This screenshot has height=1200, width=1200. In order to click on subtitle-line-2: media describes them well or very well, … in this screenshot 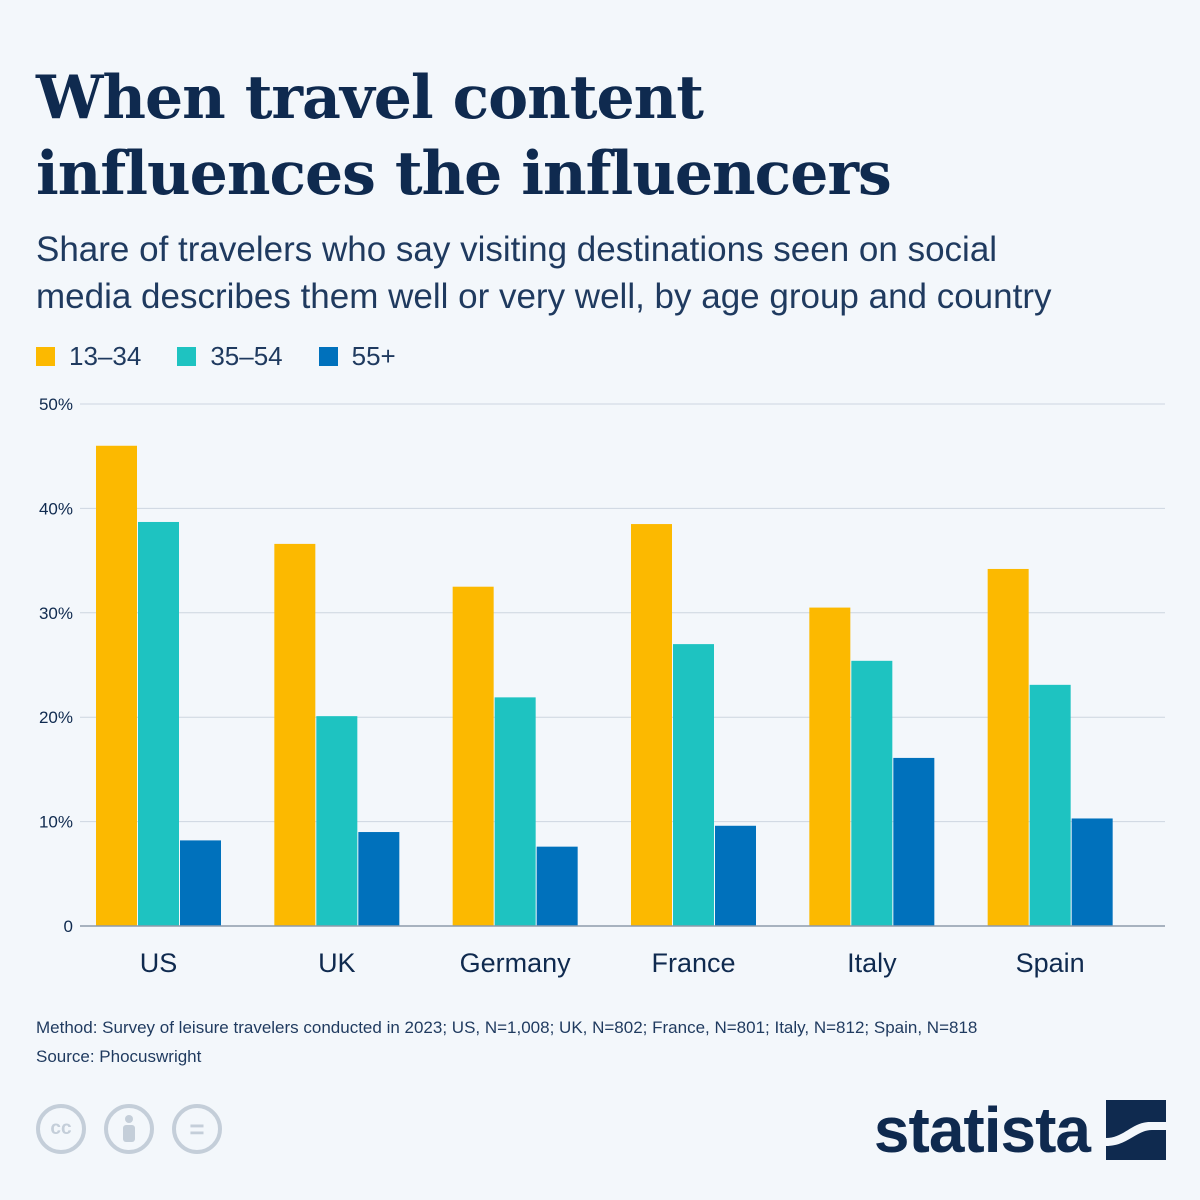, I will do `click(544, 296)`.